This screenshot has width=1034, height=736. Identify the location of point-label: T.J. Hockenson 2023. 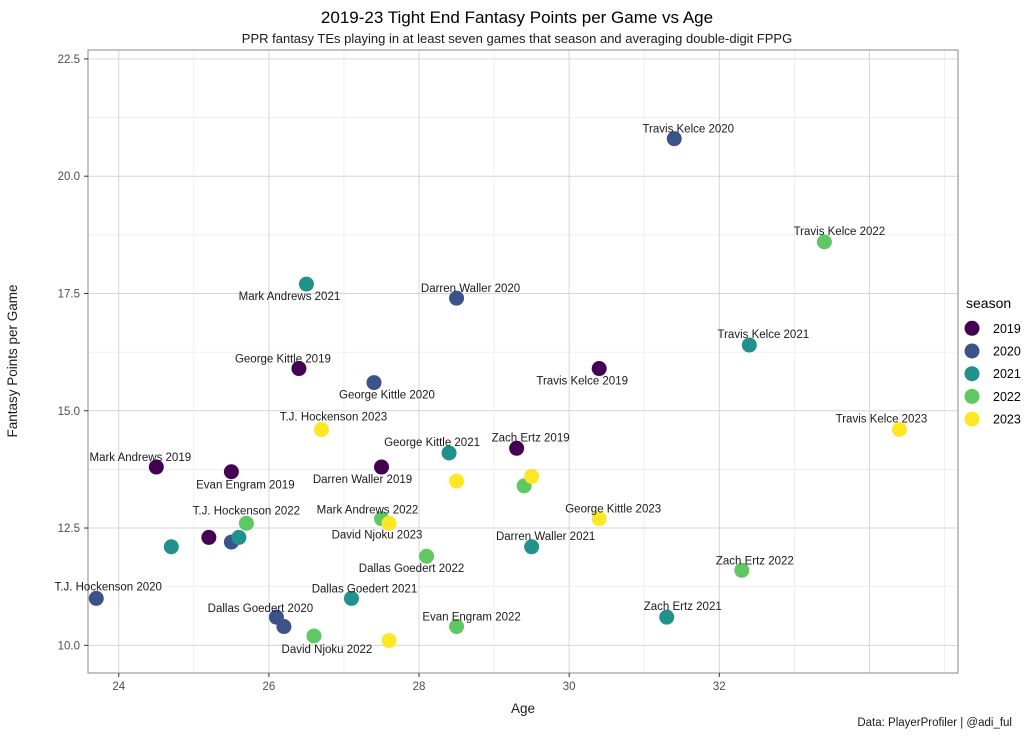
(333, 418).